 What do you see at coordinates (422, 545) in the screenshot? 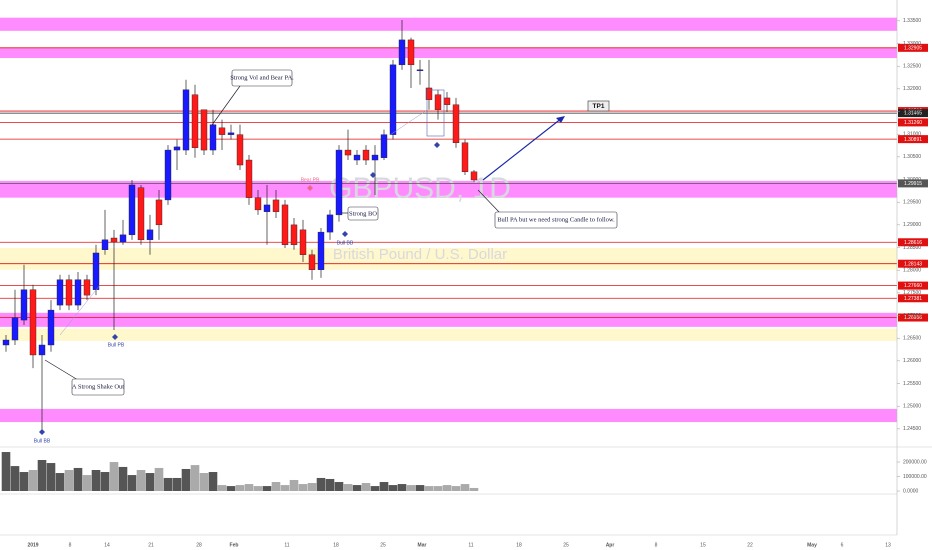
I see `x-tick-label: Mar` at bounding box center [422, 545].